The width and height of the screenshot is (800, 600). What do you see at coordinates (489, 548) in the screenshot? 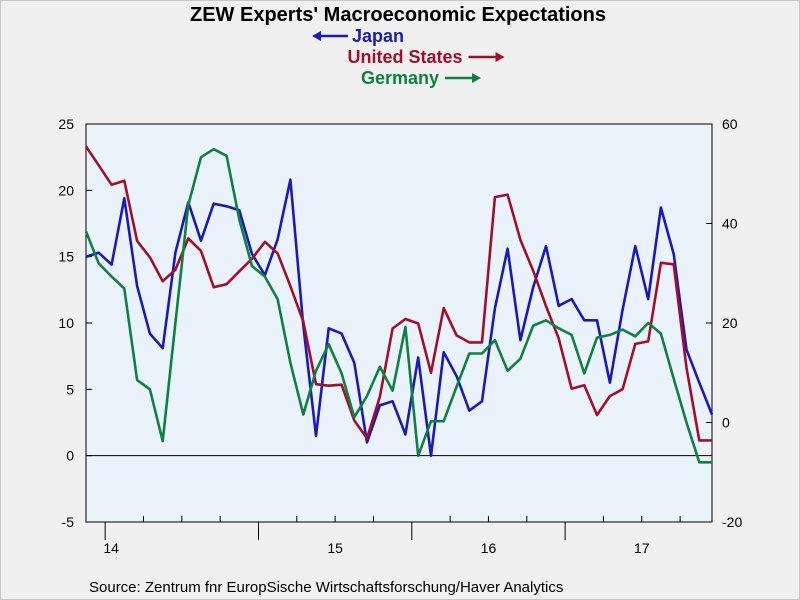
I see `x-tick-label: 16` at bounding box center [489, 548].